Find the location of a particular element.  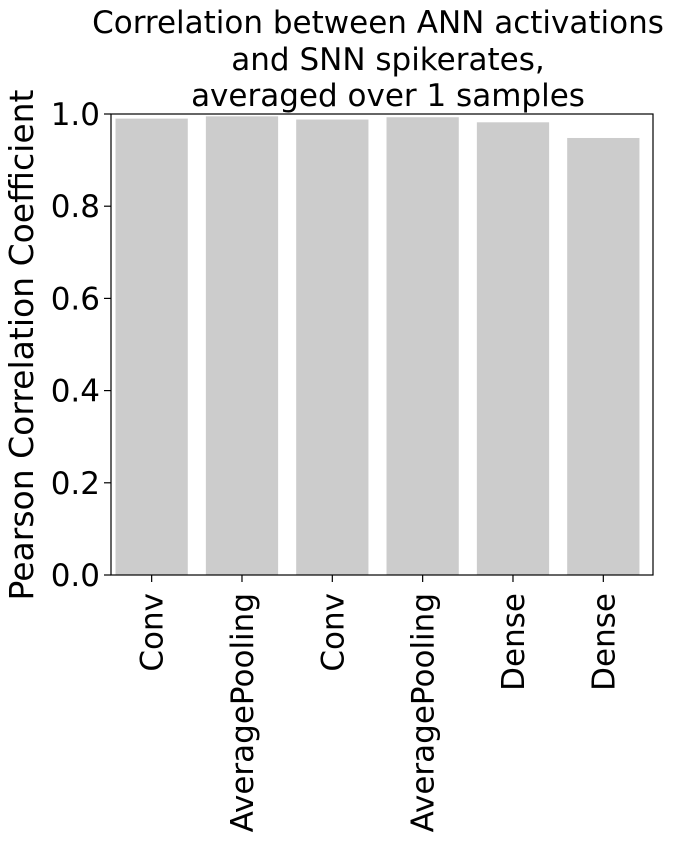

y-axis-label: Pearson Correlation Coefficient is located at coordinates (21, 344).